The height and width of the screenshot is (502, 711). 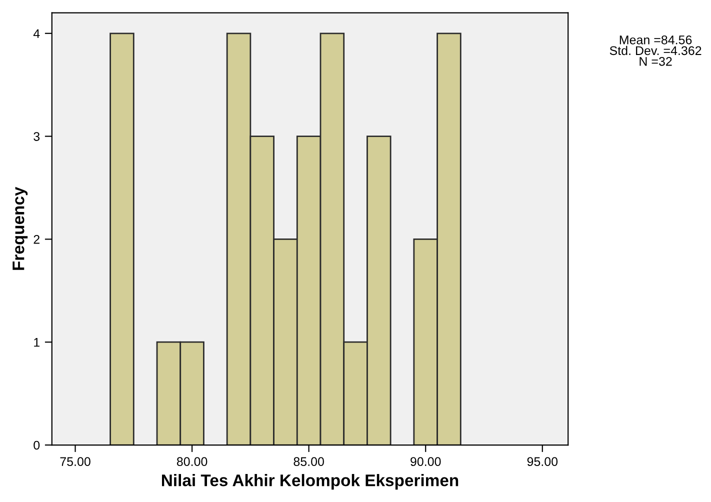 I want to click on x-tick-label: 90.00, so click(x=425, y=461).